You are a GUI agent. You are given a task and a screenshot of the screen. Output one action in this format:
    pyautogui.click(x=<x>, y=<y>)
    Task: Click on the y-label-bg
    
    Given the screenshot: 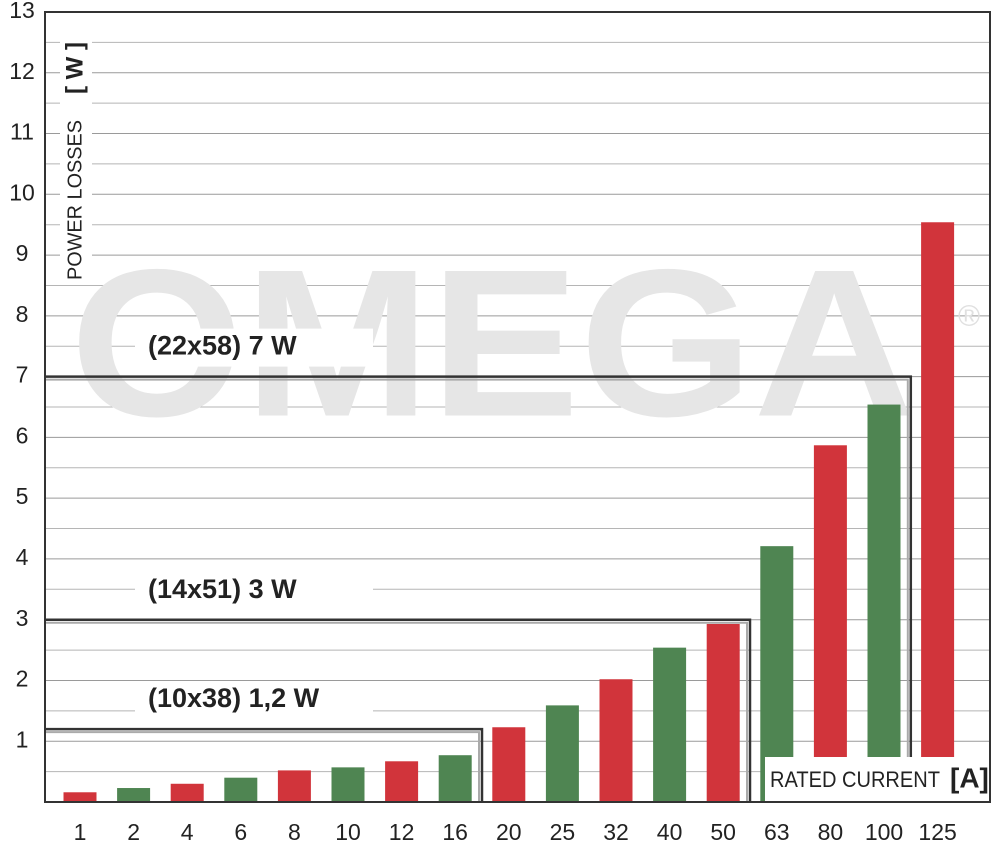 What is the action you would take?
    pyautogui.click(x=76, y=157)
    